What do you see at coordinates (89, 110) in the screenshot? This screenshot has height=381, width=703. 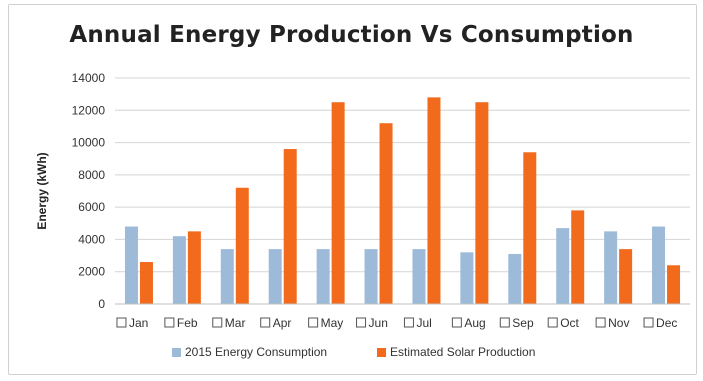 I see `y-tick-label: 12000` at bounding box center [89, 110].